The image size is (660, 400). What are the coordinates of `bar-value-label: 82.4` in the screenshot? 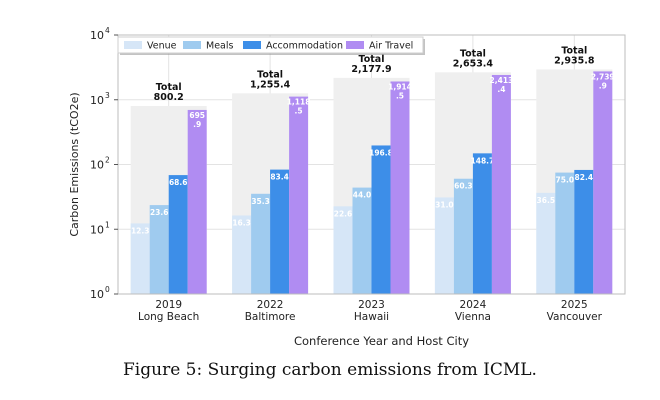 It's located at (584, 177).